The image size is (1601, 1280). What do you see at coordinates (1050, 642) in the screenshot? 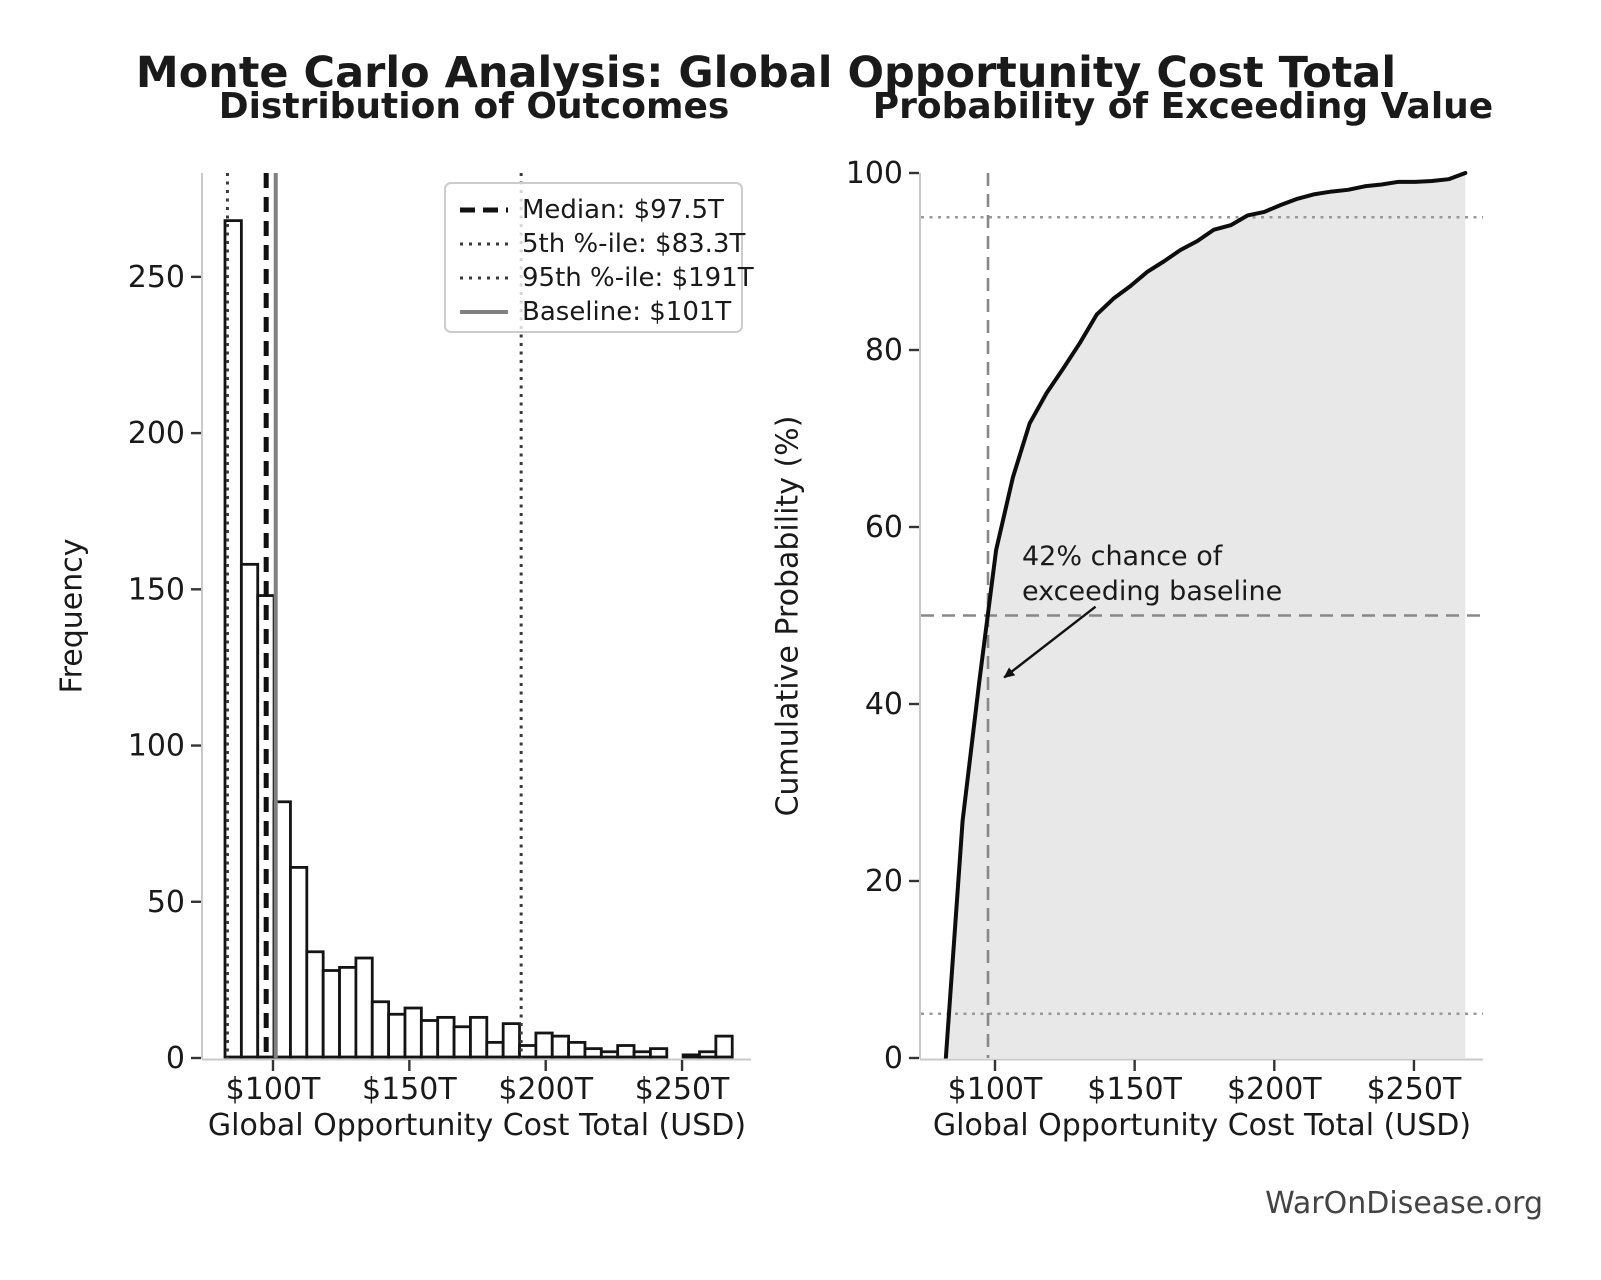
I see `annotation-arrow` at bounding box center [1050, 642].